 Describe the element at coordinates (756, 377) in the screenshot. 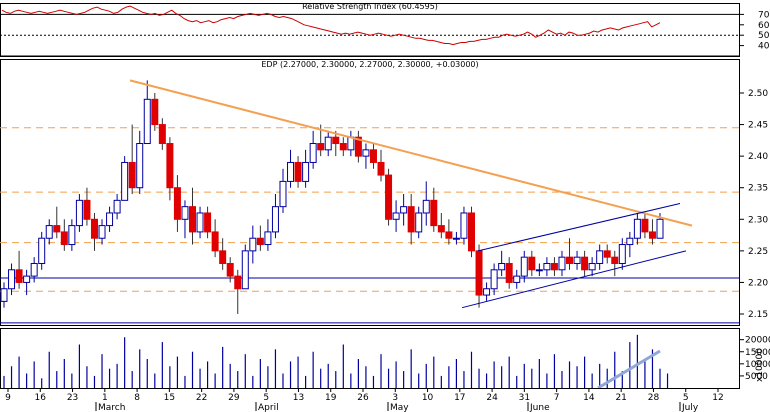

I see `volume-tick-label: 5000` at that location.